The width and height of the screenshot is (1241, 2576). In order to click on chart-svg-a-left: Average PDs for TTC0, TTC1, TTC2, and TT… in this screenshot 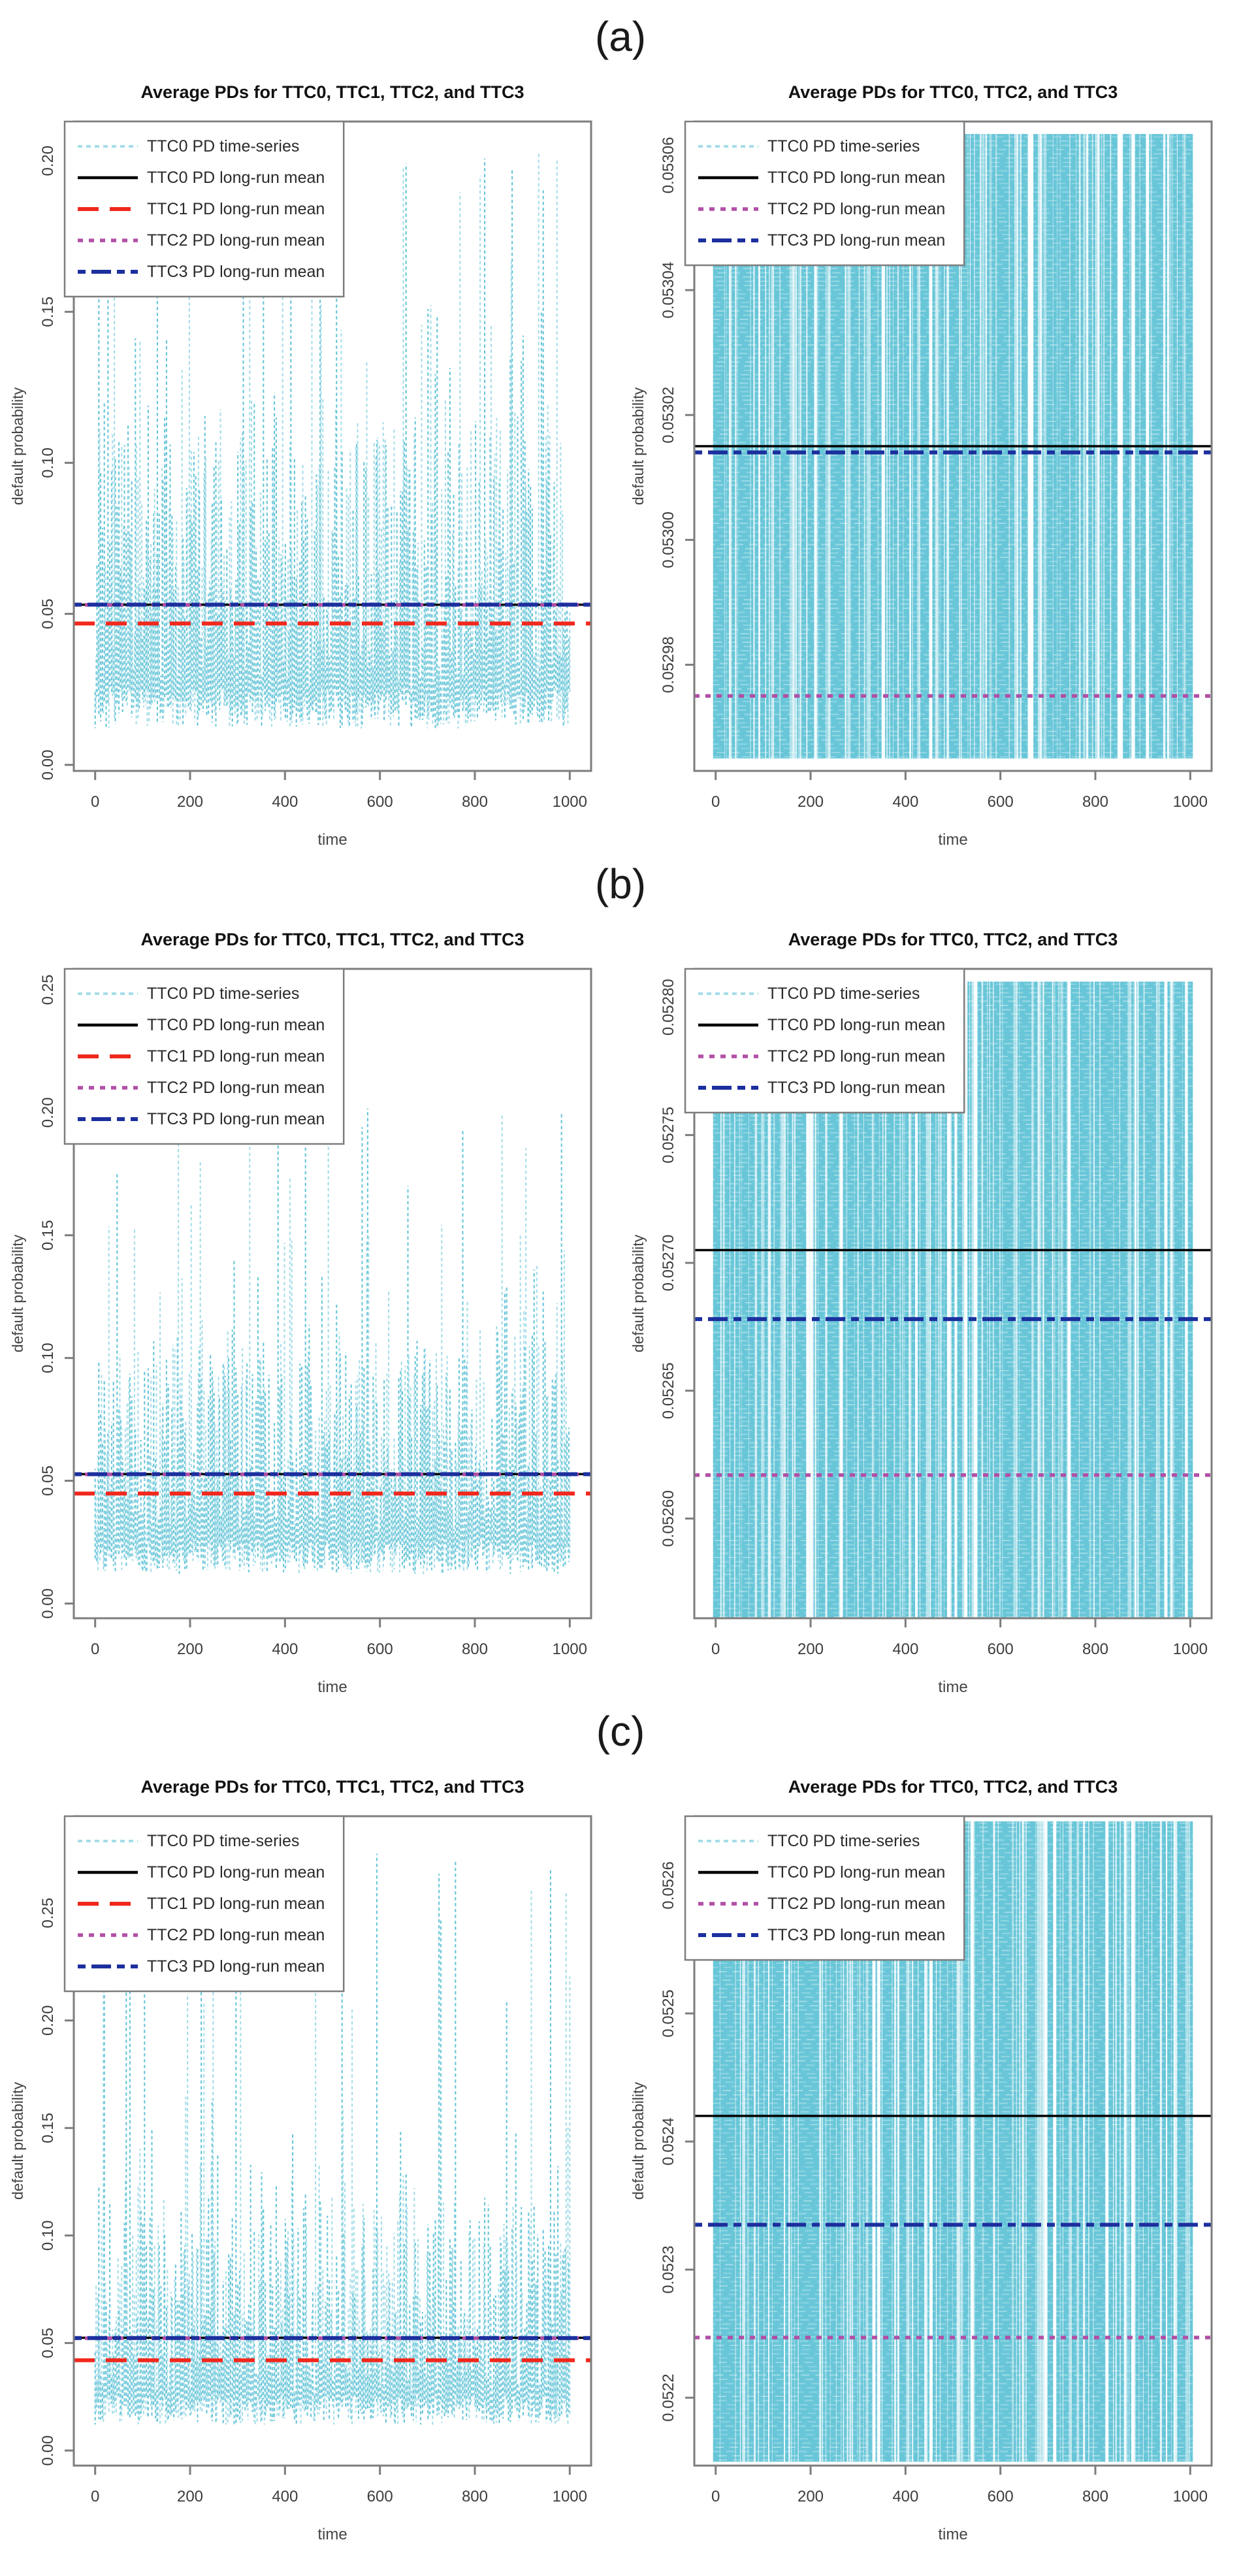, I will do `click(300, 465)`.